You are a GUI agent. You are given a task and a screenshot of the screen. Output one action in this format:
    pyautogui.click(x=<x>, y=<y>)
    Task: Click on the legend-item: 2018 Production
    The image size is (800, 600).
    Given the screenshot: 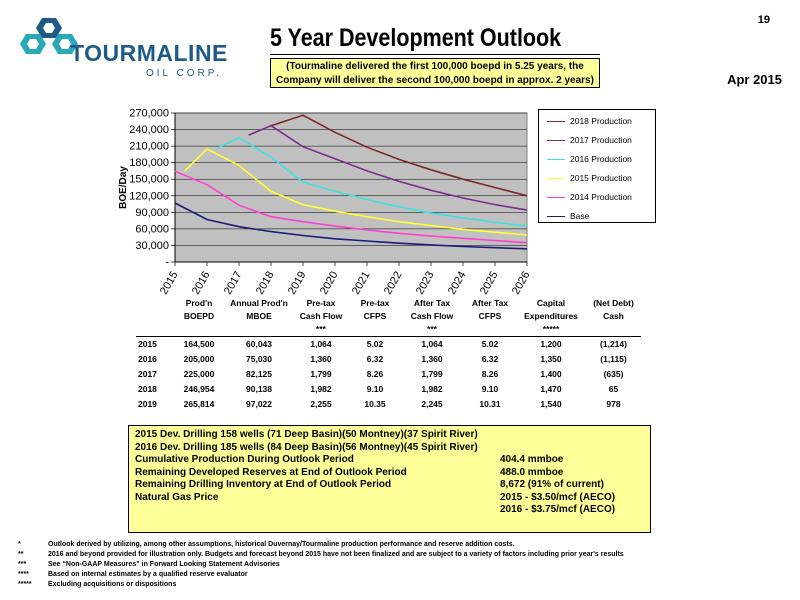 What is the action you would take?
    pyautogui.click(x=589, y=121)
    